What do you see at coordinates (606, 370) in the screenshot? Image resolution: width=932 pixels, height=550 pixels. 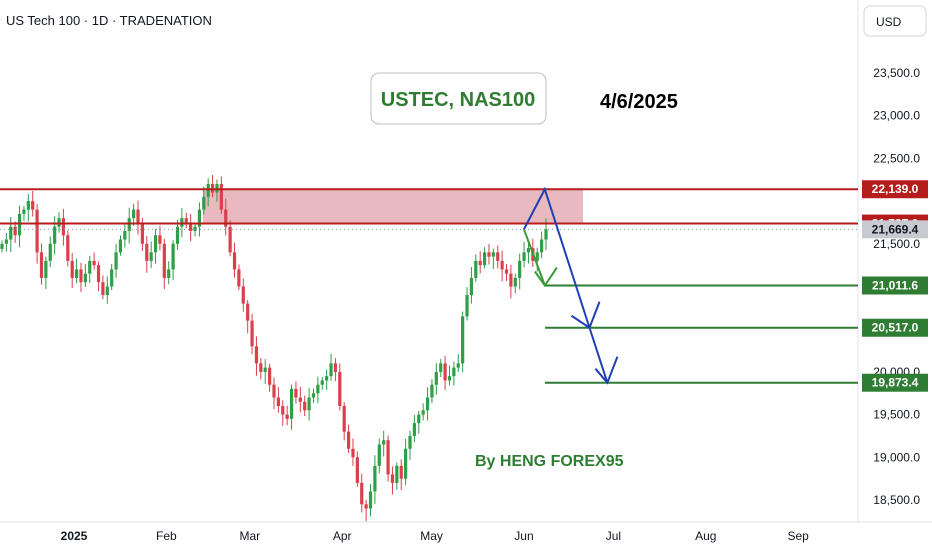 I see `blue-arrow-head-end` at bounding box center [606, 370].